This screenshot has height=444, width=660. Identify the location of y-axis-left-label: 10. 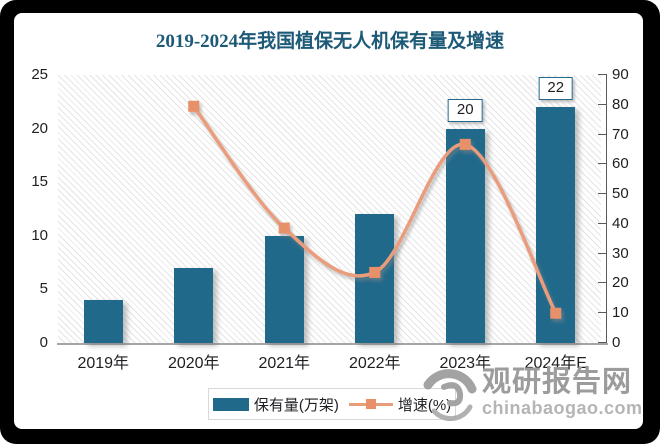
(39, 235).